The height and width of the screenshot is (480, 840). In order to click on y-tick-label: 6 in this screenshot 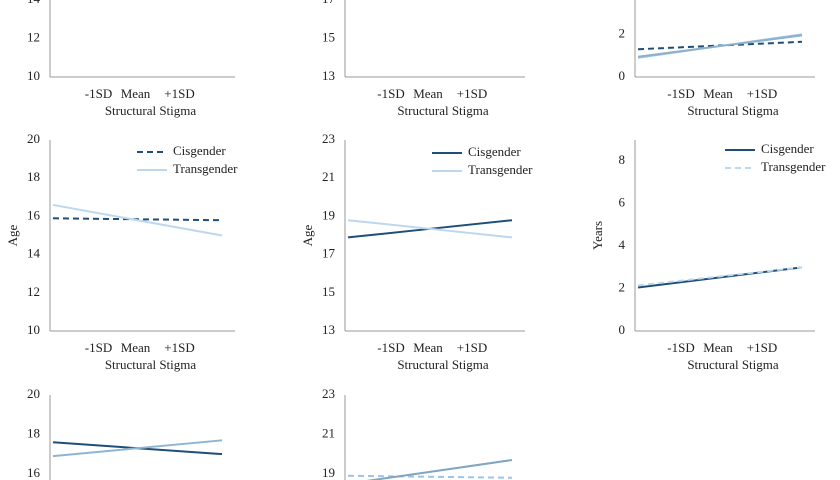, I will do `click(622, 202)`.